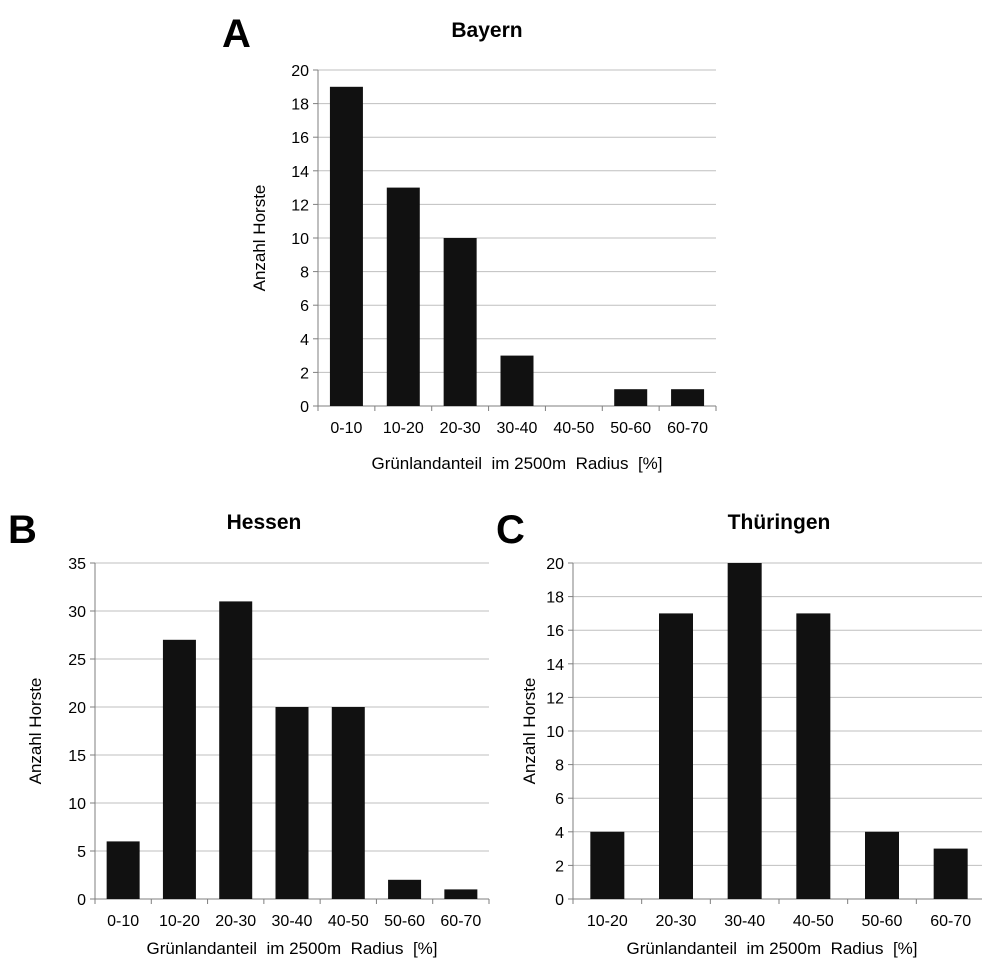 This screenshot has width=982, height=965. I want to click on panel-letter: A, so click(236, 34).